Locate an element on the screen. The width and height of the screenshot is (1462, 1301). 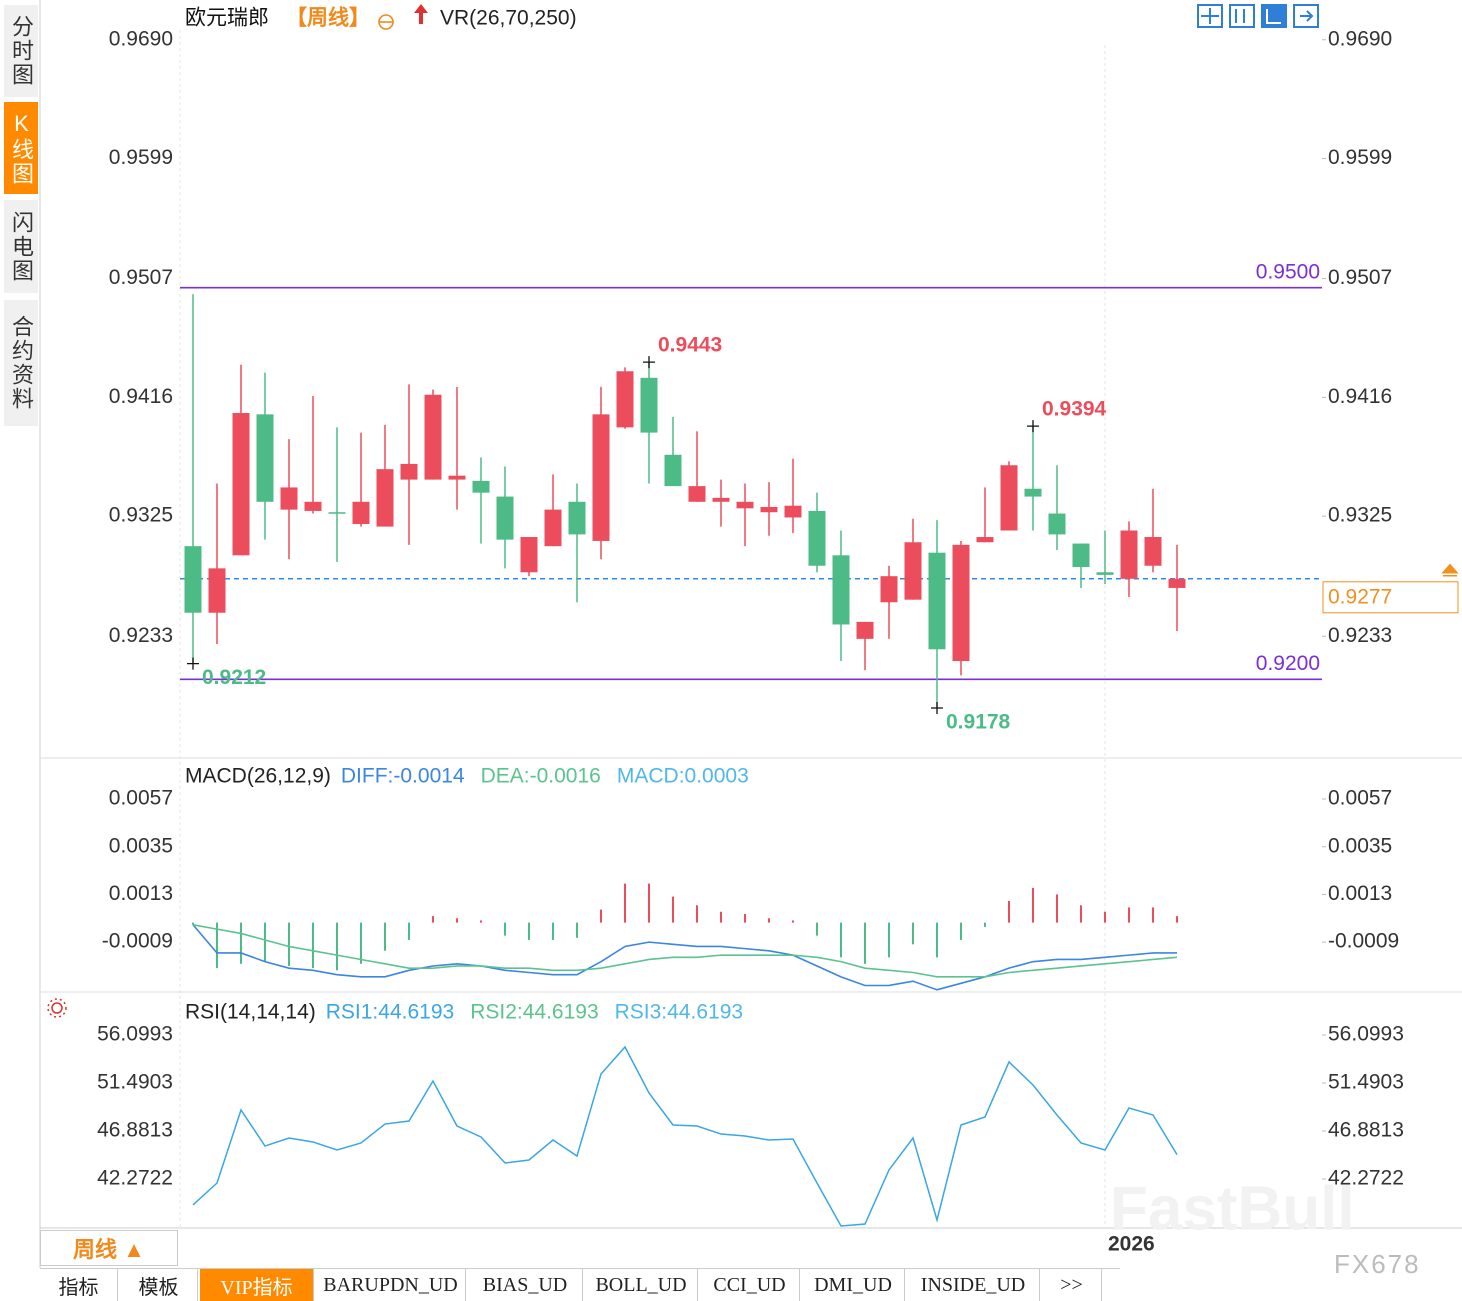
bottom-tab: >> is located at coordinates (1072, 1285).